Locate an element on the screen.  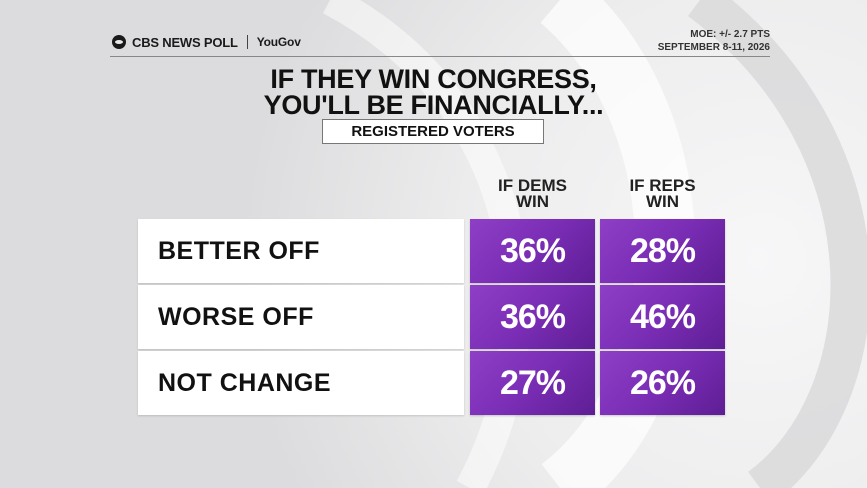
brand-name: CBS NEWS POLL is located at coordinates (185, 42).